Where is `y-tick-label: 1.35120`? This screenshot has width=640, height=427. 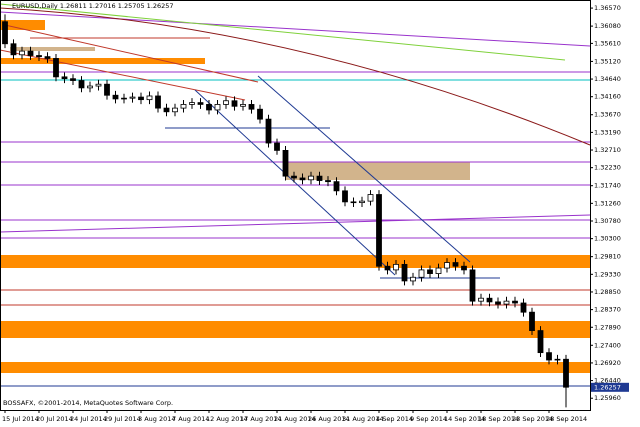 y-tick-label: 1.35120 is located at coordinates (607, 61).